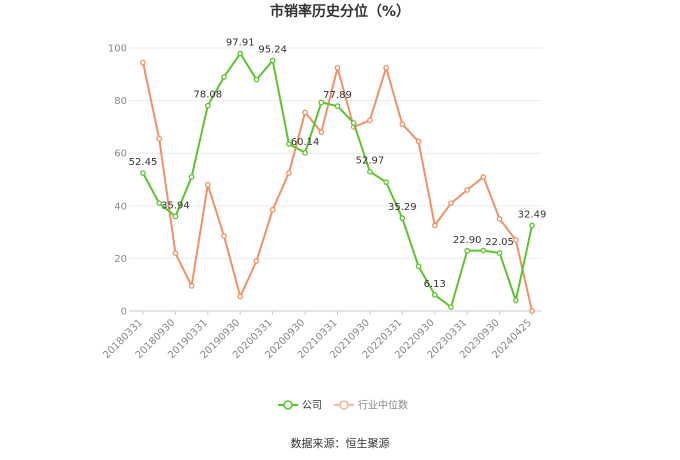 Image resolution: width=680 pixels, height=460 pixels. What do you see at coordinates (272, 50) in the screenshot?
I see `data-label: 95.24` at bounding box center [272, 50].